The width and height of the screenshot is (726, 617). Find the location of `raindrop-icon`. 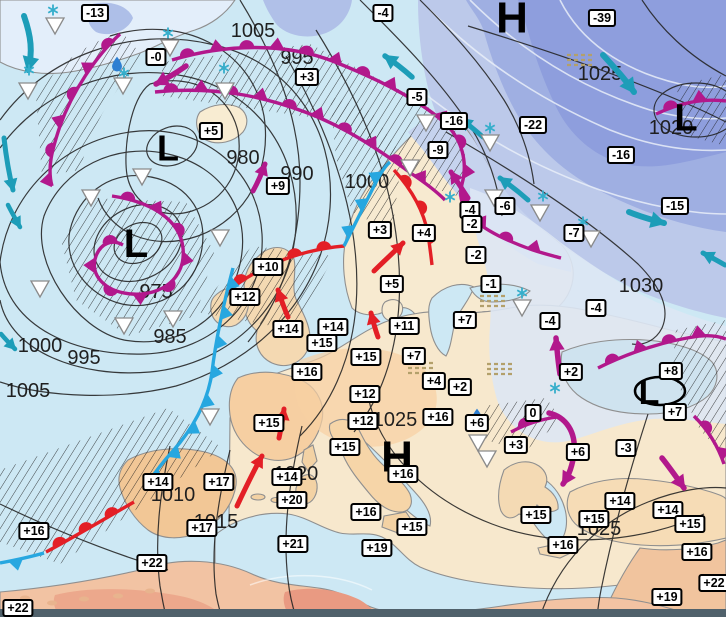

raindrop-icon is located at coordinates (117, 64).